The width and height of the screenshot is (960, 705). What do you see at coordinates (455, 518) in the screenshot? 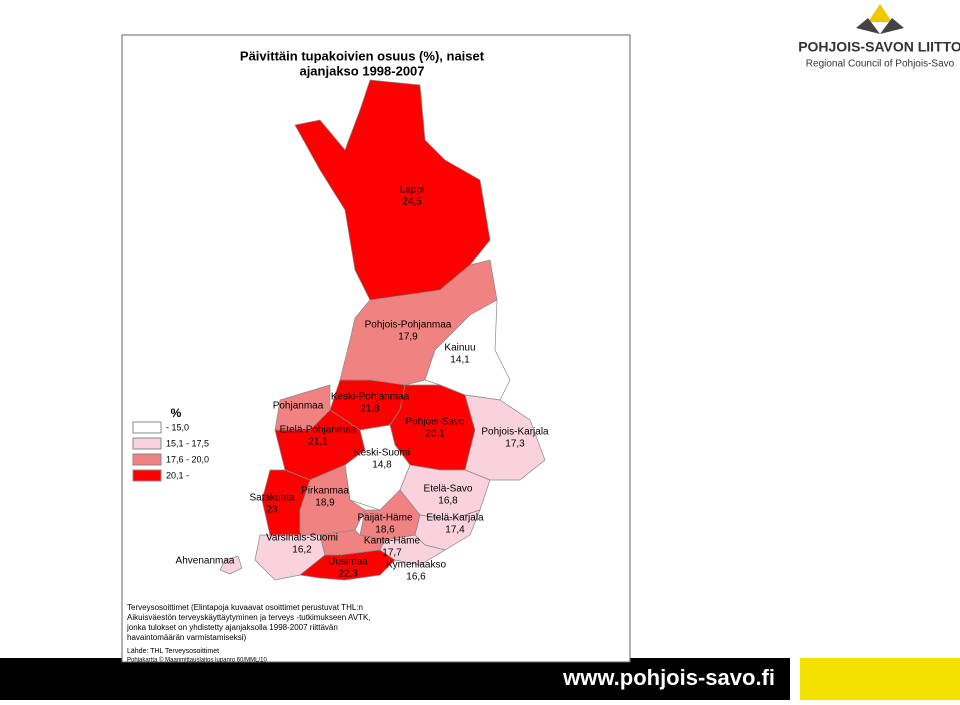
I see `region-name: Etelä-Karjala` at bounding box center [455, 518].